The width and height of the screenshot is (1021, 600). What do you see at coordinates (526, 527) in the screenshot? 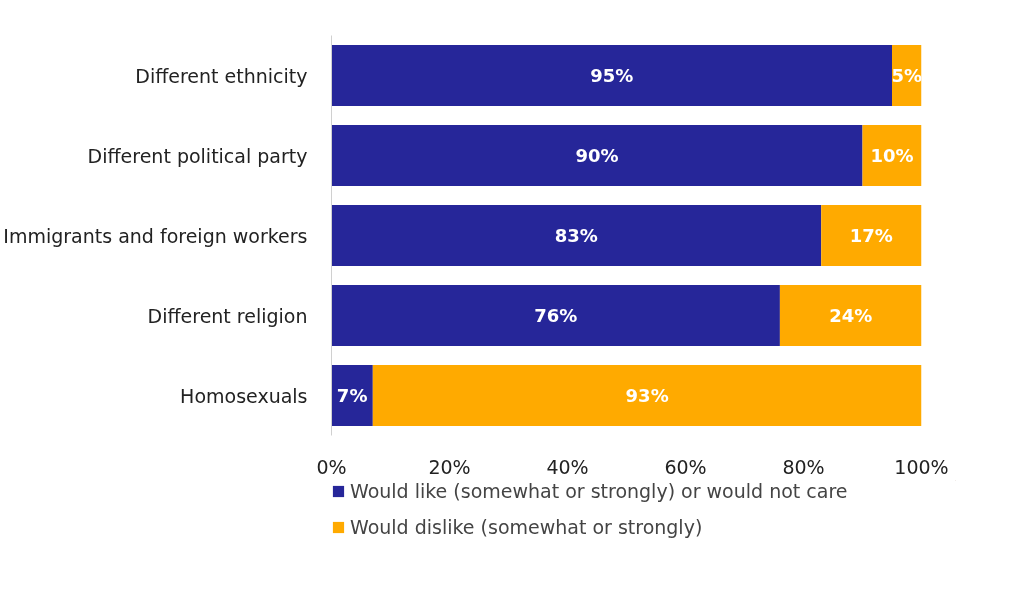
I see `legend-label: Would dislike (somewhat or strongly)` at bounding box center [526, 527].